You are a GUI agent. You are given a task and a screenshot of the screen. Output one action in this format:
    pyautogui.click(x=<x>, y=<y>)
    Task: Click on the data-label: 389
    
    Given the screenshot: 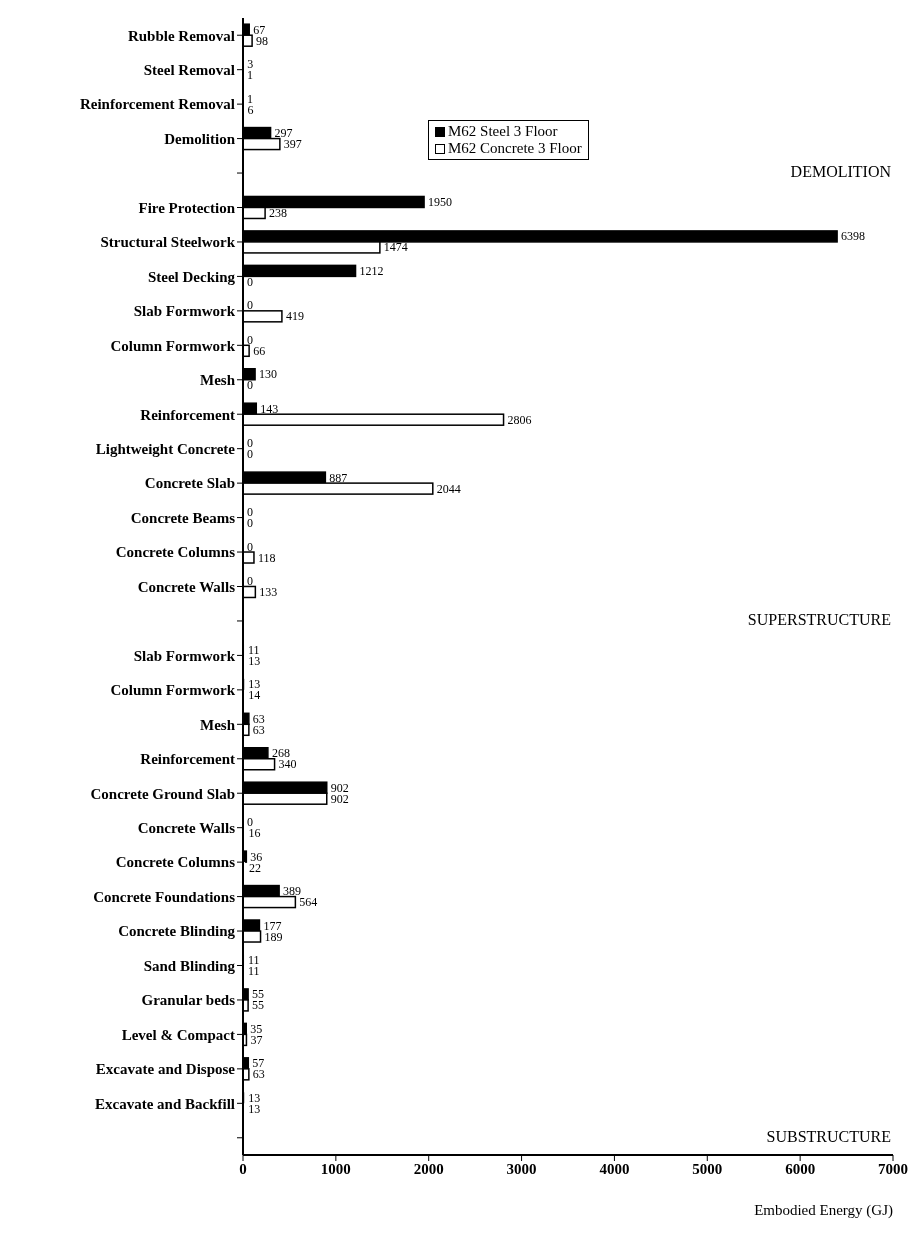 What is the action you would take?
    pyautogui.click(x=292, y=891)
    